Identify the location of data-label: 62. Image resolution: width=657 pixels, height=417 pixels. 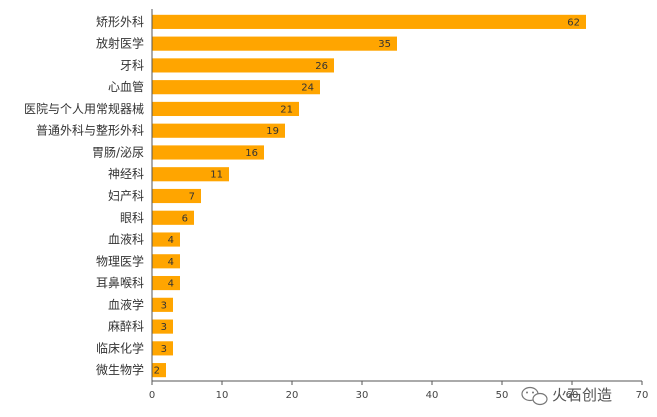
(573, 22).